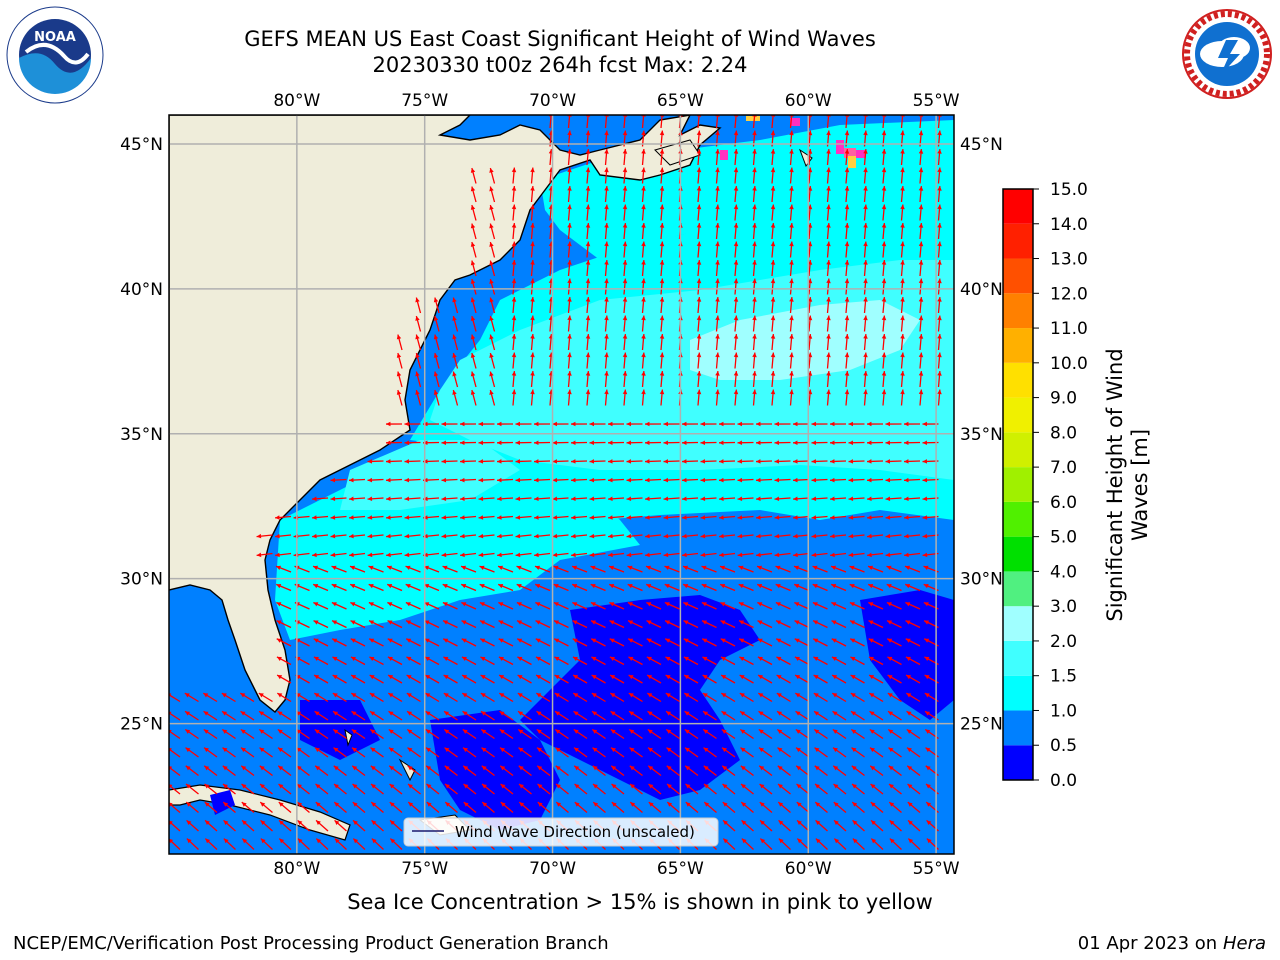 Image resolution: width=1280 pixels, height=960 pixels. What do you see at coordinates (1063, 607) in the screenshot?
I see `colorbar-tick-label: 3.0` at bounding box center [1063, 607].